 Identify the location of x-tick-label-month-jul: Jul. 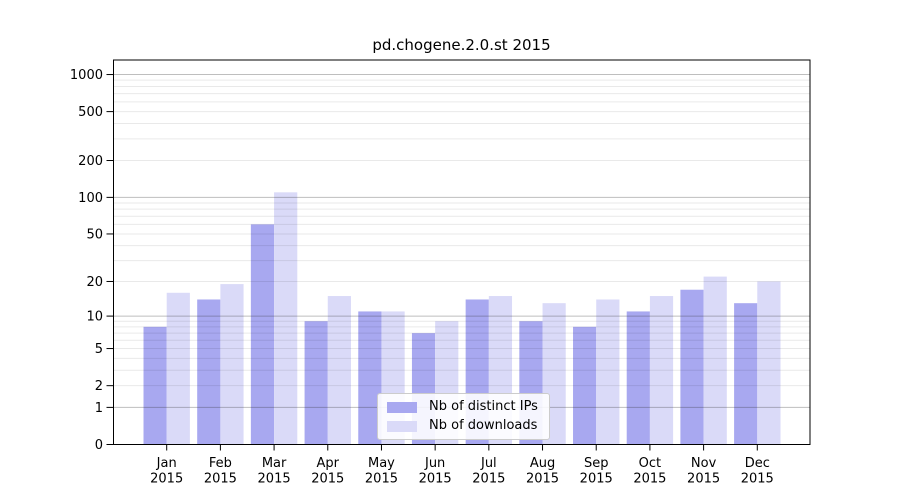
(488, 463).